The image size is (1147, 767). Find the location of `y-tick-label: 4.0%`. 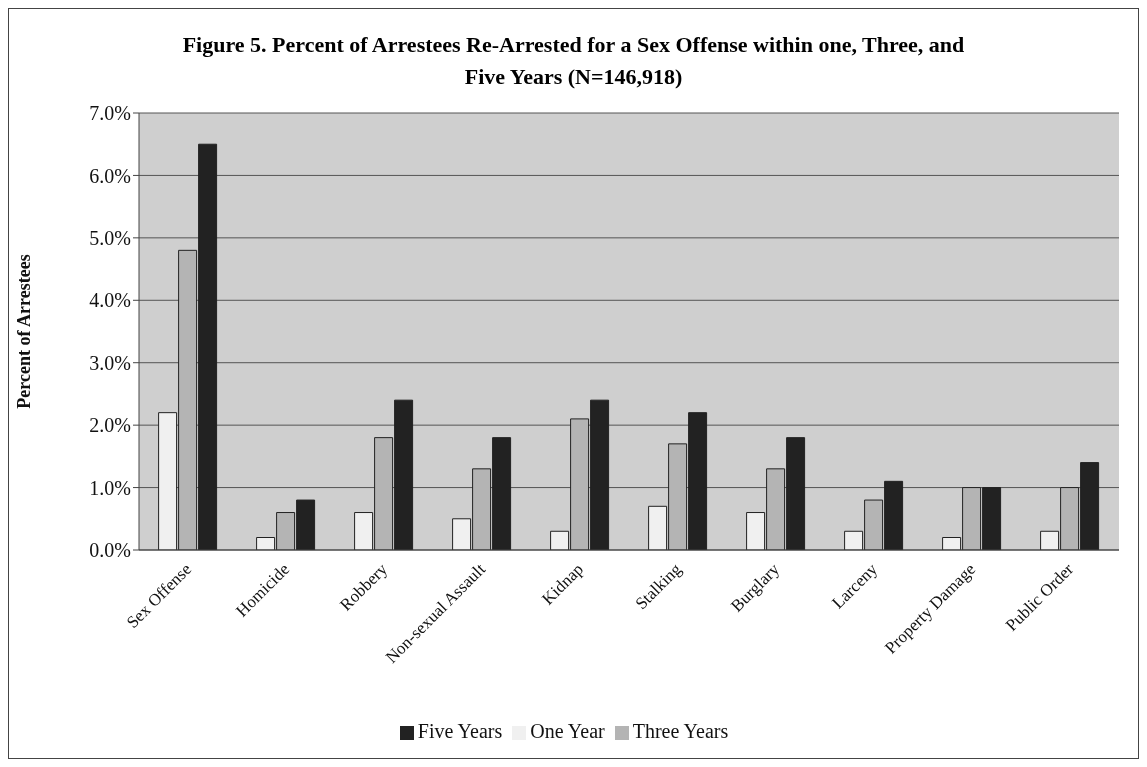

y-tick-label: 4.0% is located at coordinates (110, 300).